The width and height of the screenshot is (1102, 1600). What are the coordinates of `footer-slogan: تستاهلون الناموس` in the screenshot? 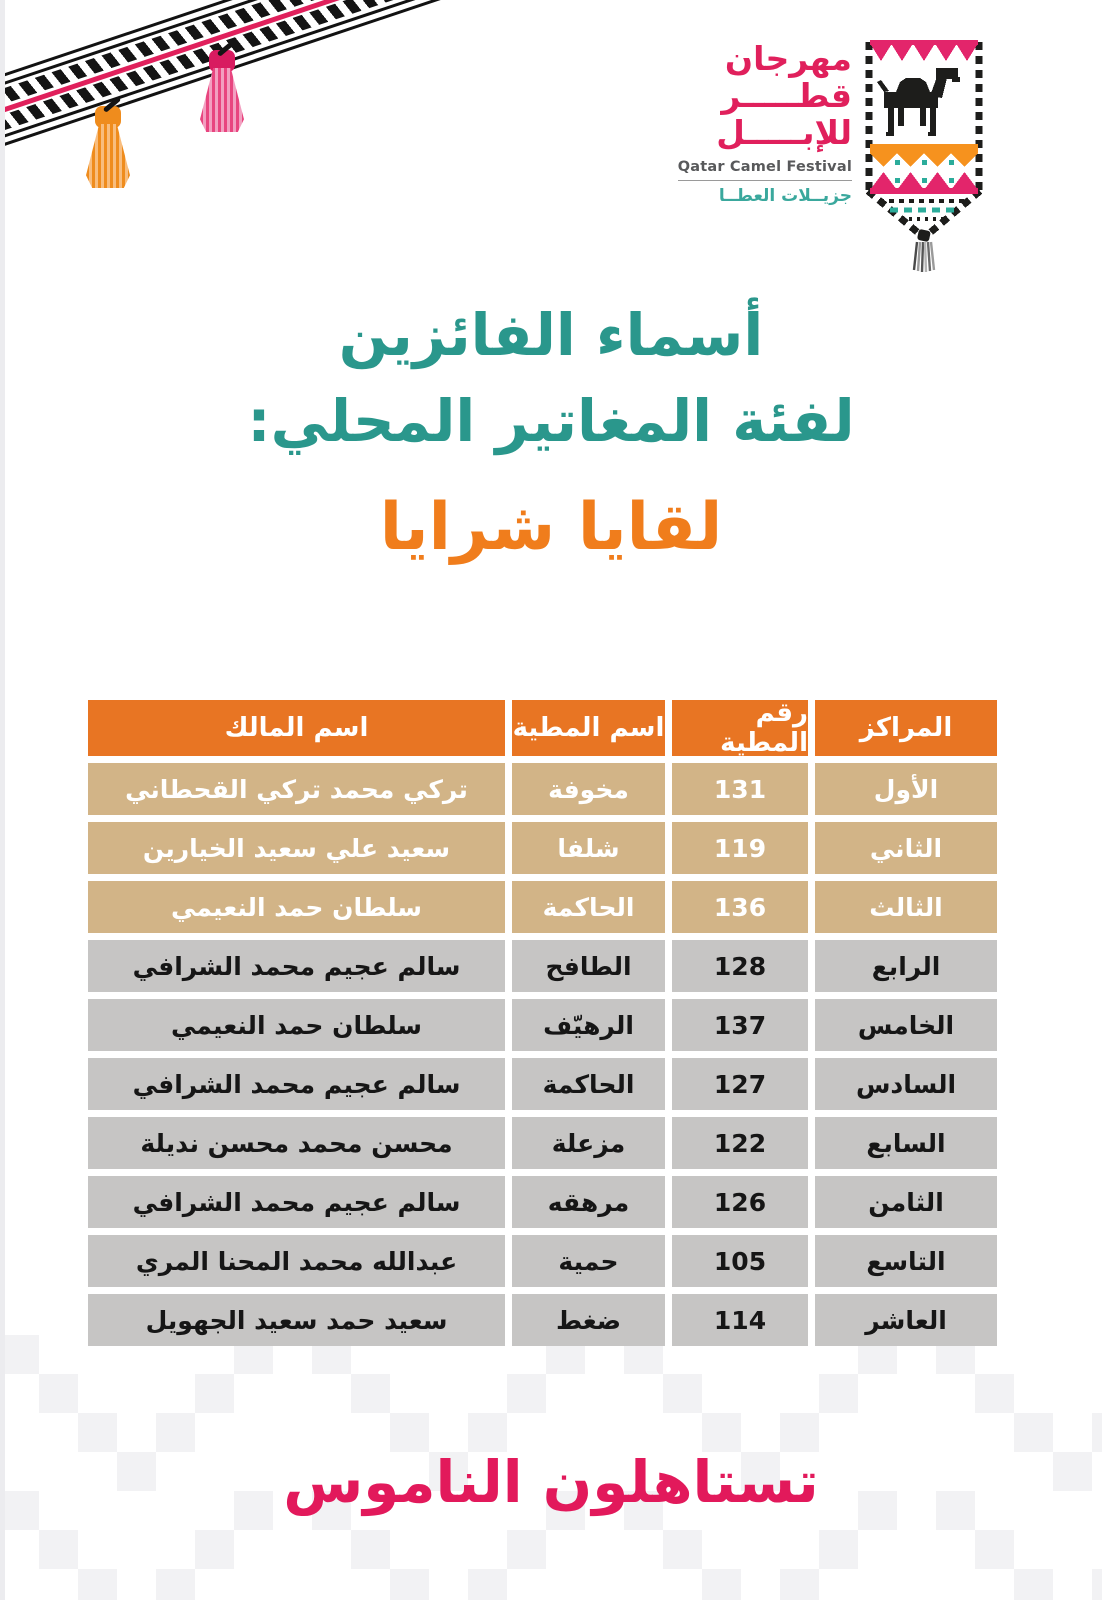 It's located at (551, 1482).